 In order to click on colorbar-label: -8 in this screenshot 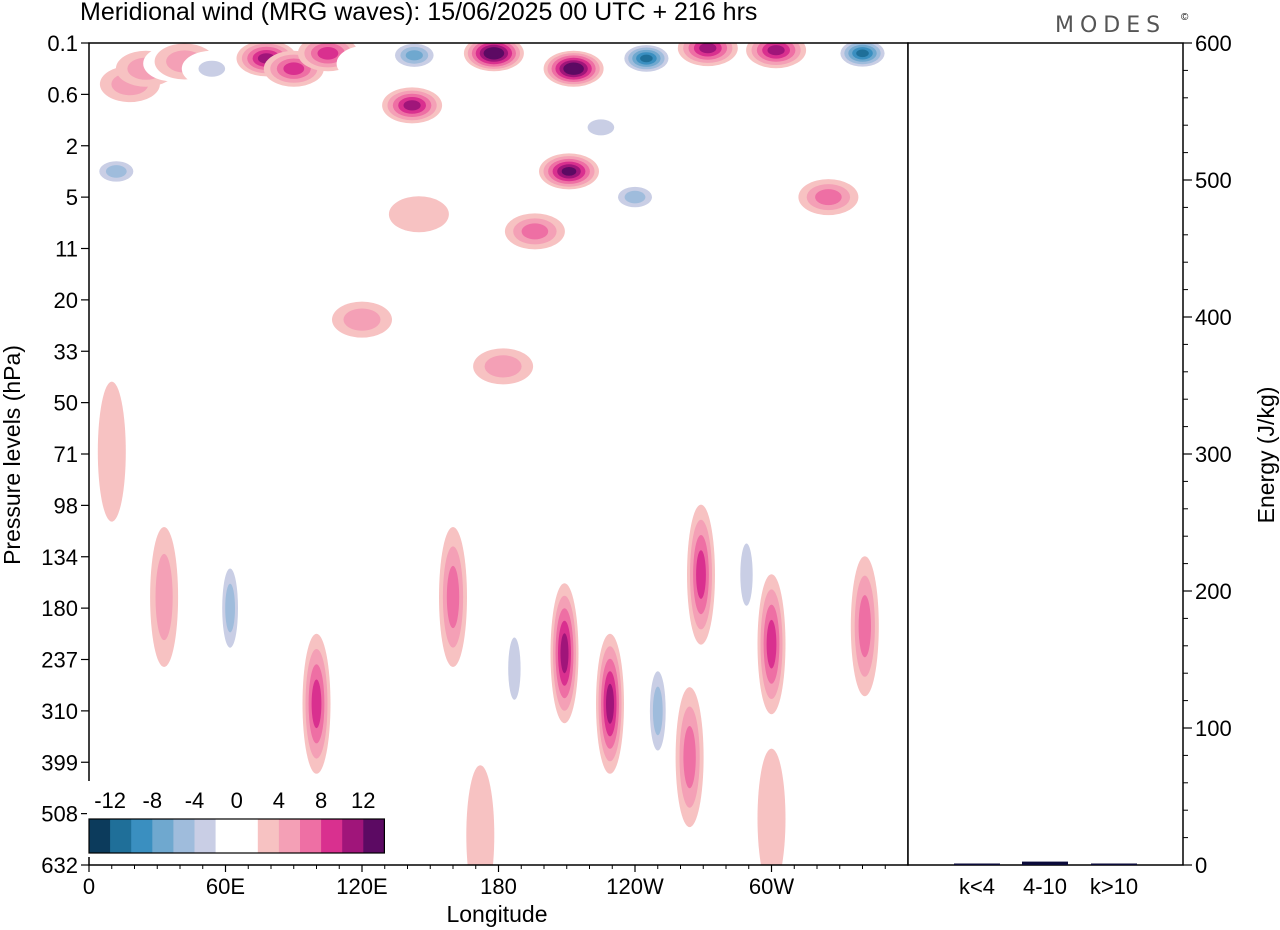, I will do `click(153, 800)`.